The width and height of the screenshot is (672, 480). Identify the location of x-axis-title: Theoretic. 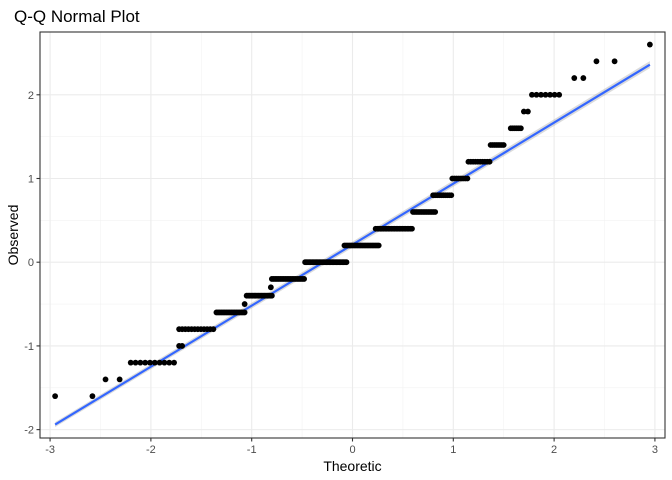
(352, 466).